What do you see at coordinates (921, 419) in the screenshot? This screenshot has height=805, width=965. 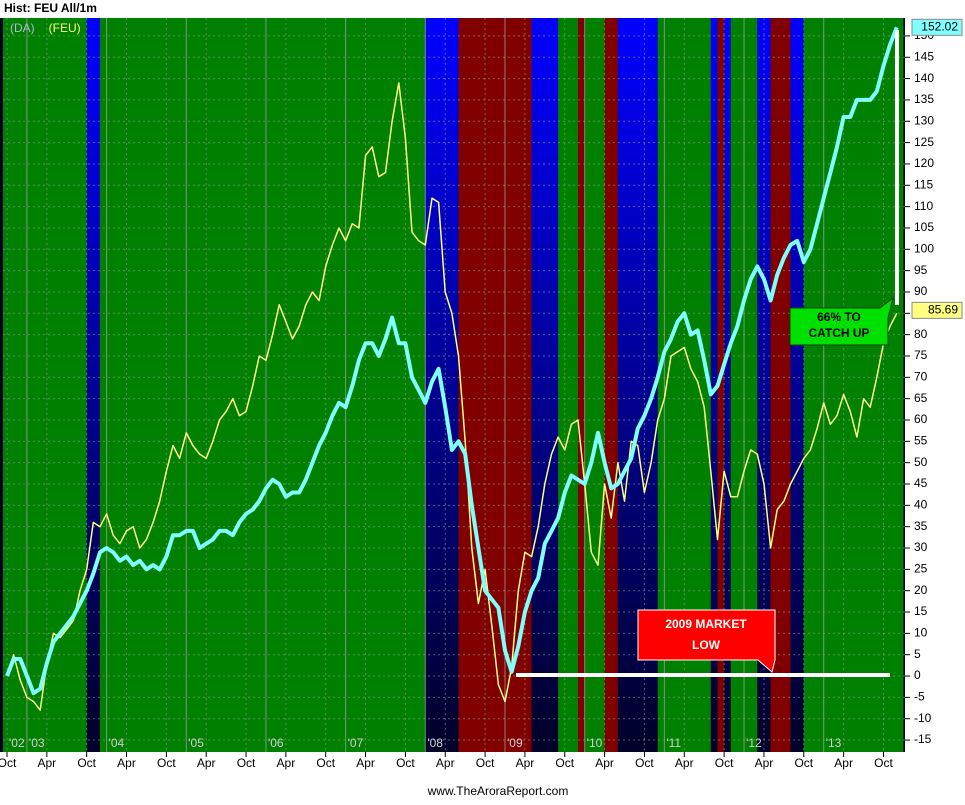 I see `y-tick-label: 60` at bounding box center [921, 419].